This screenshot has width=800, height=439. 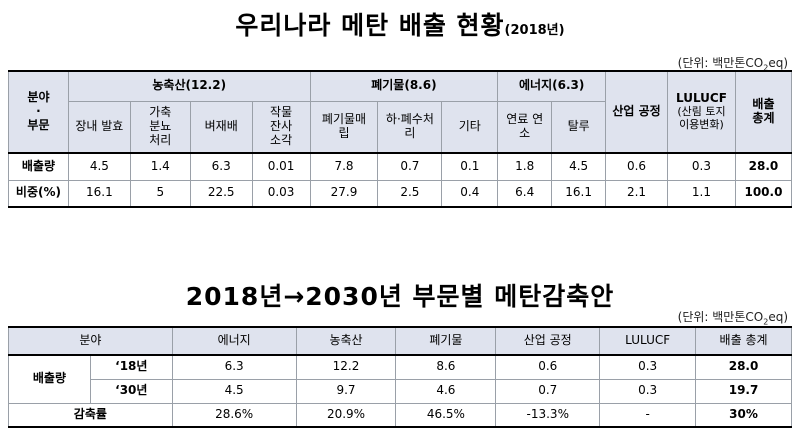 I want to click on table-cell: -13.3%, so click(x=548, y=415).